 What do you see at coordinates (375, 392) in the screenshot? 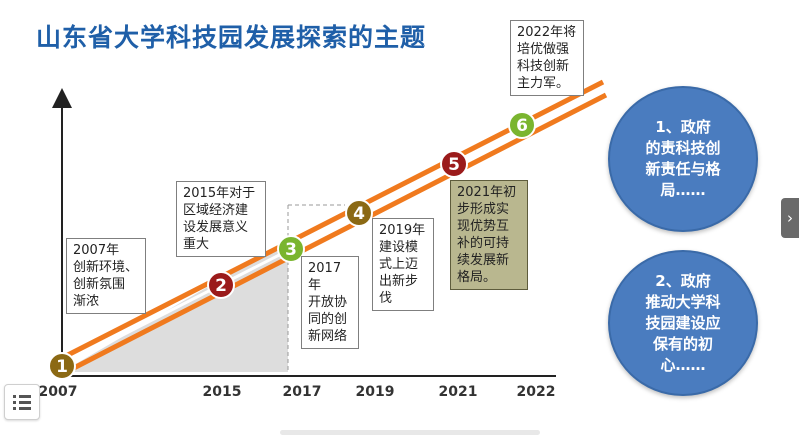
I see `year-label-2019: 2019` at bounding box center [375, 392].